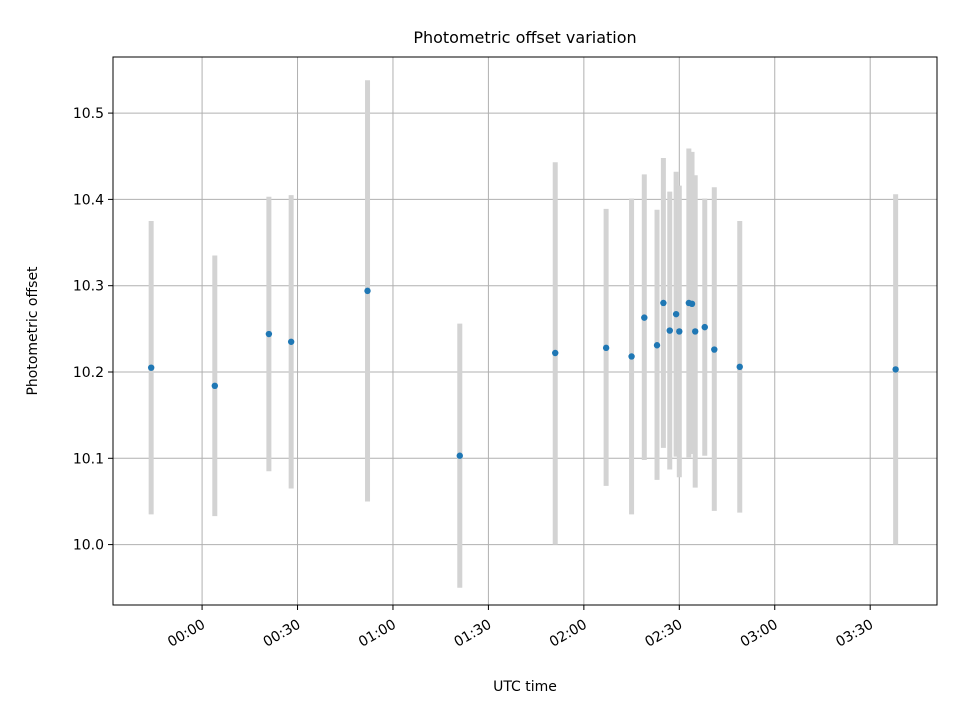 This screenshot has height=725, width=960. Describe the element at coordinates (186, 634) in the screenshot. I see `x-tick-label: 00:00` at that location.